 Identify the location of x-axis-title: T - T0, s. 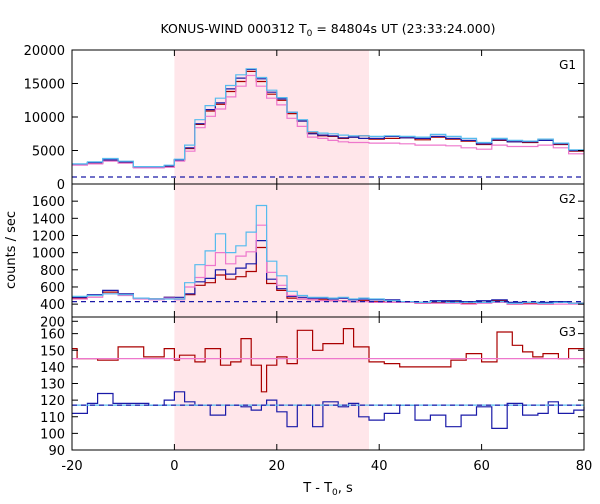
(327, 489).